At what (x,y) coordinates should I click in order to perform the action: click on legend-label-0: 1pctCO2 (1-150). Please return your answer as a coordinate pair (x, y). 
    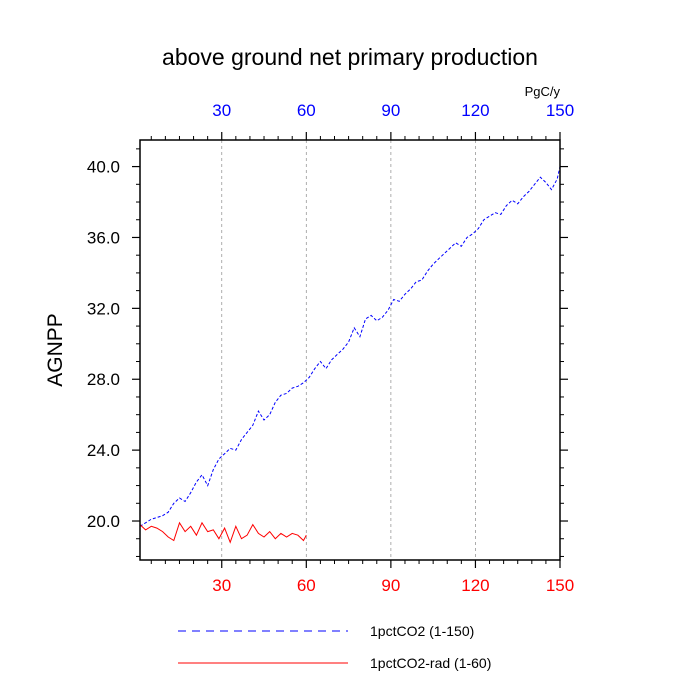
    Looking at the image, I should click on (422, 631).